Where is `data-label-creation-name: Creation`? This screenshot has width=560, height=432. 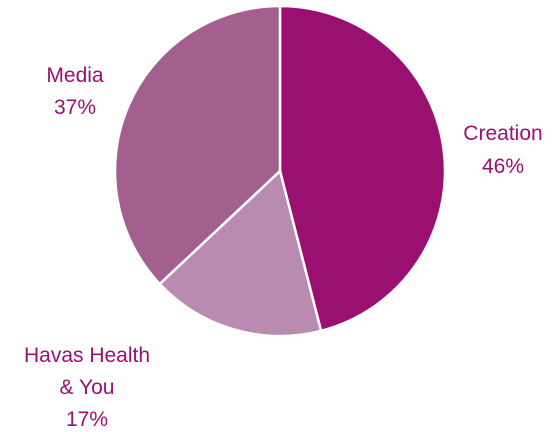 data-label-creation-name: Creation is located at coordinates (502, 133).